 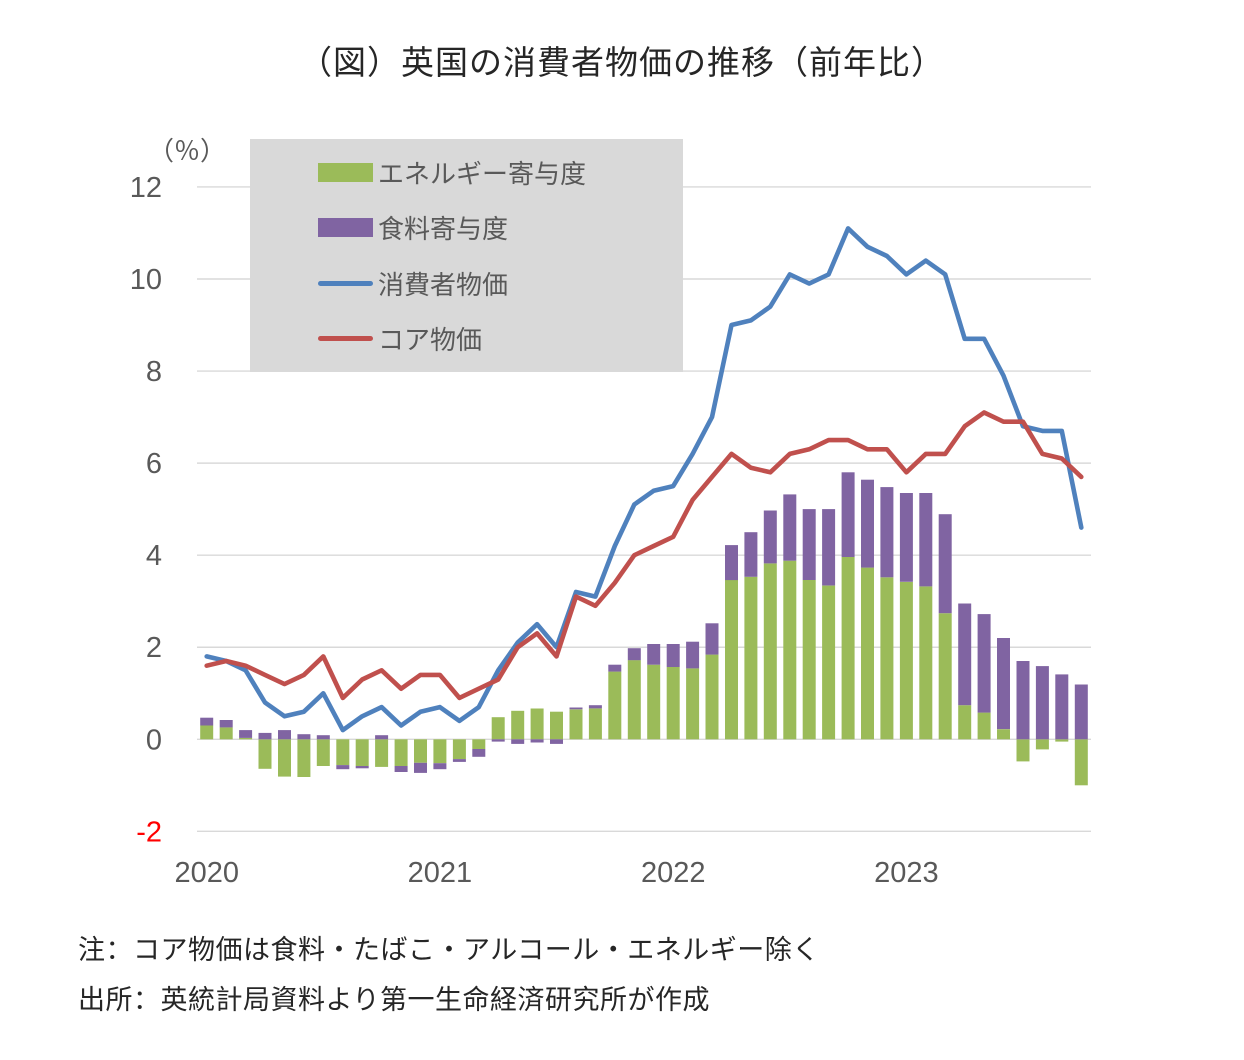 I want to click on legend-label: エネルギー寄与度, so click(x=482, y=174).